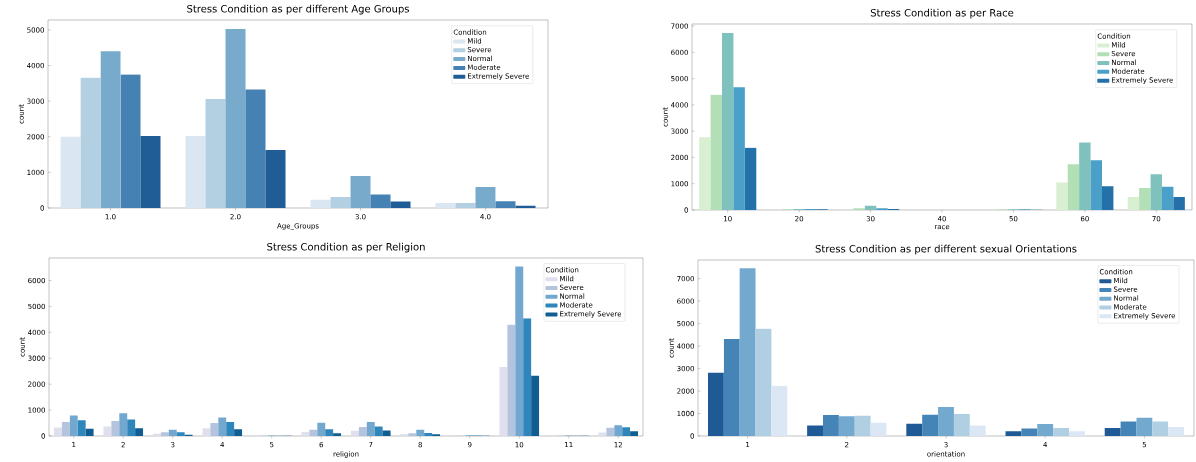 This screenshot has height=462, width=1196. Describe the element at coordinates (946, 249) in the screenshot. I see `chart-title: Stress Condition as per different sexual Orientations` at that location.